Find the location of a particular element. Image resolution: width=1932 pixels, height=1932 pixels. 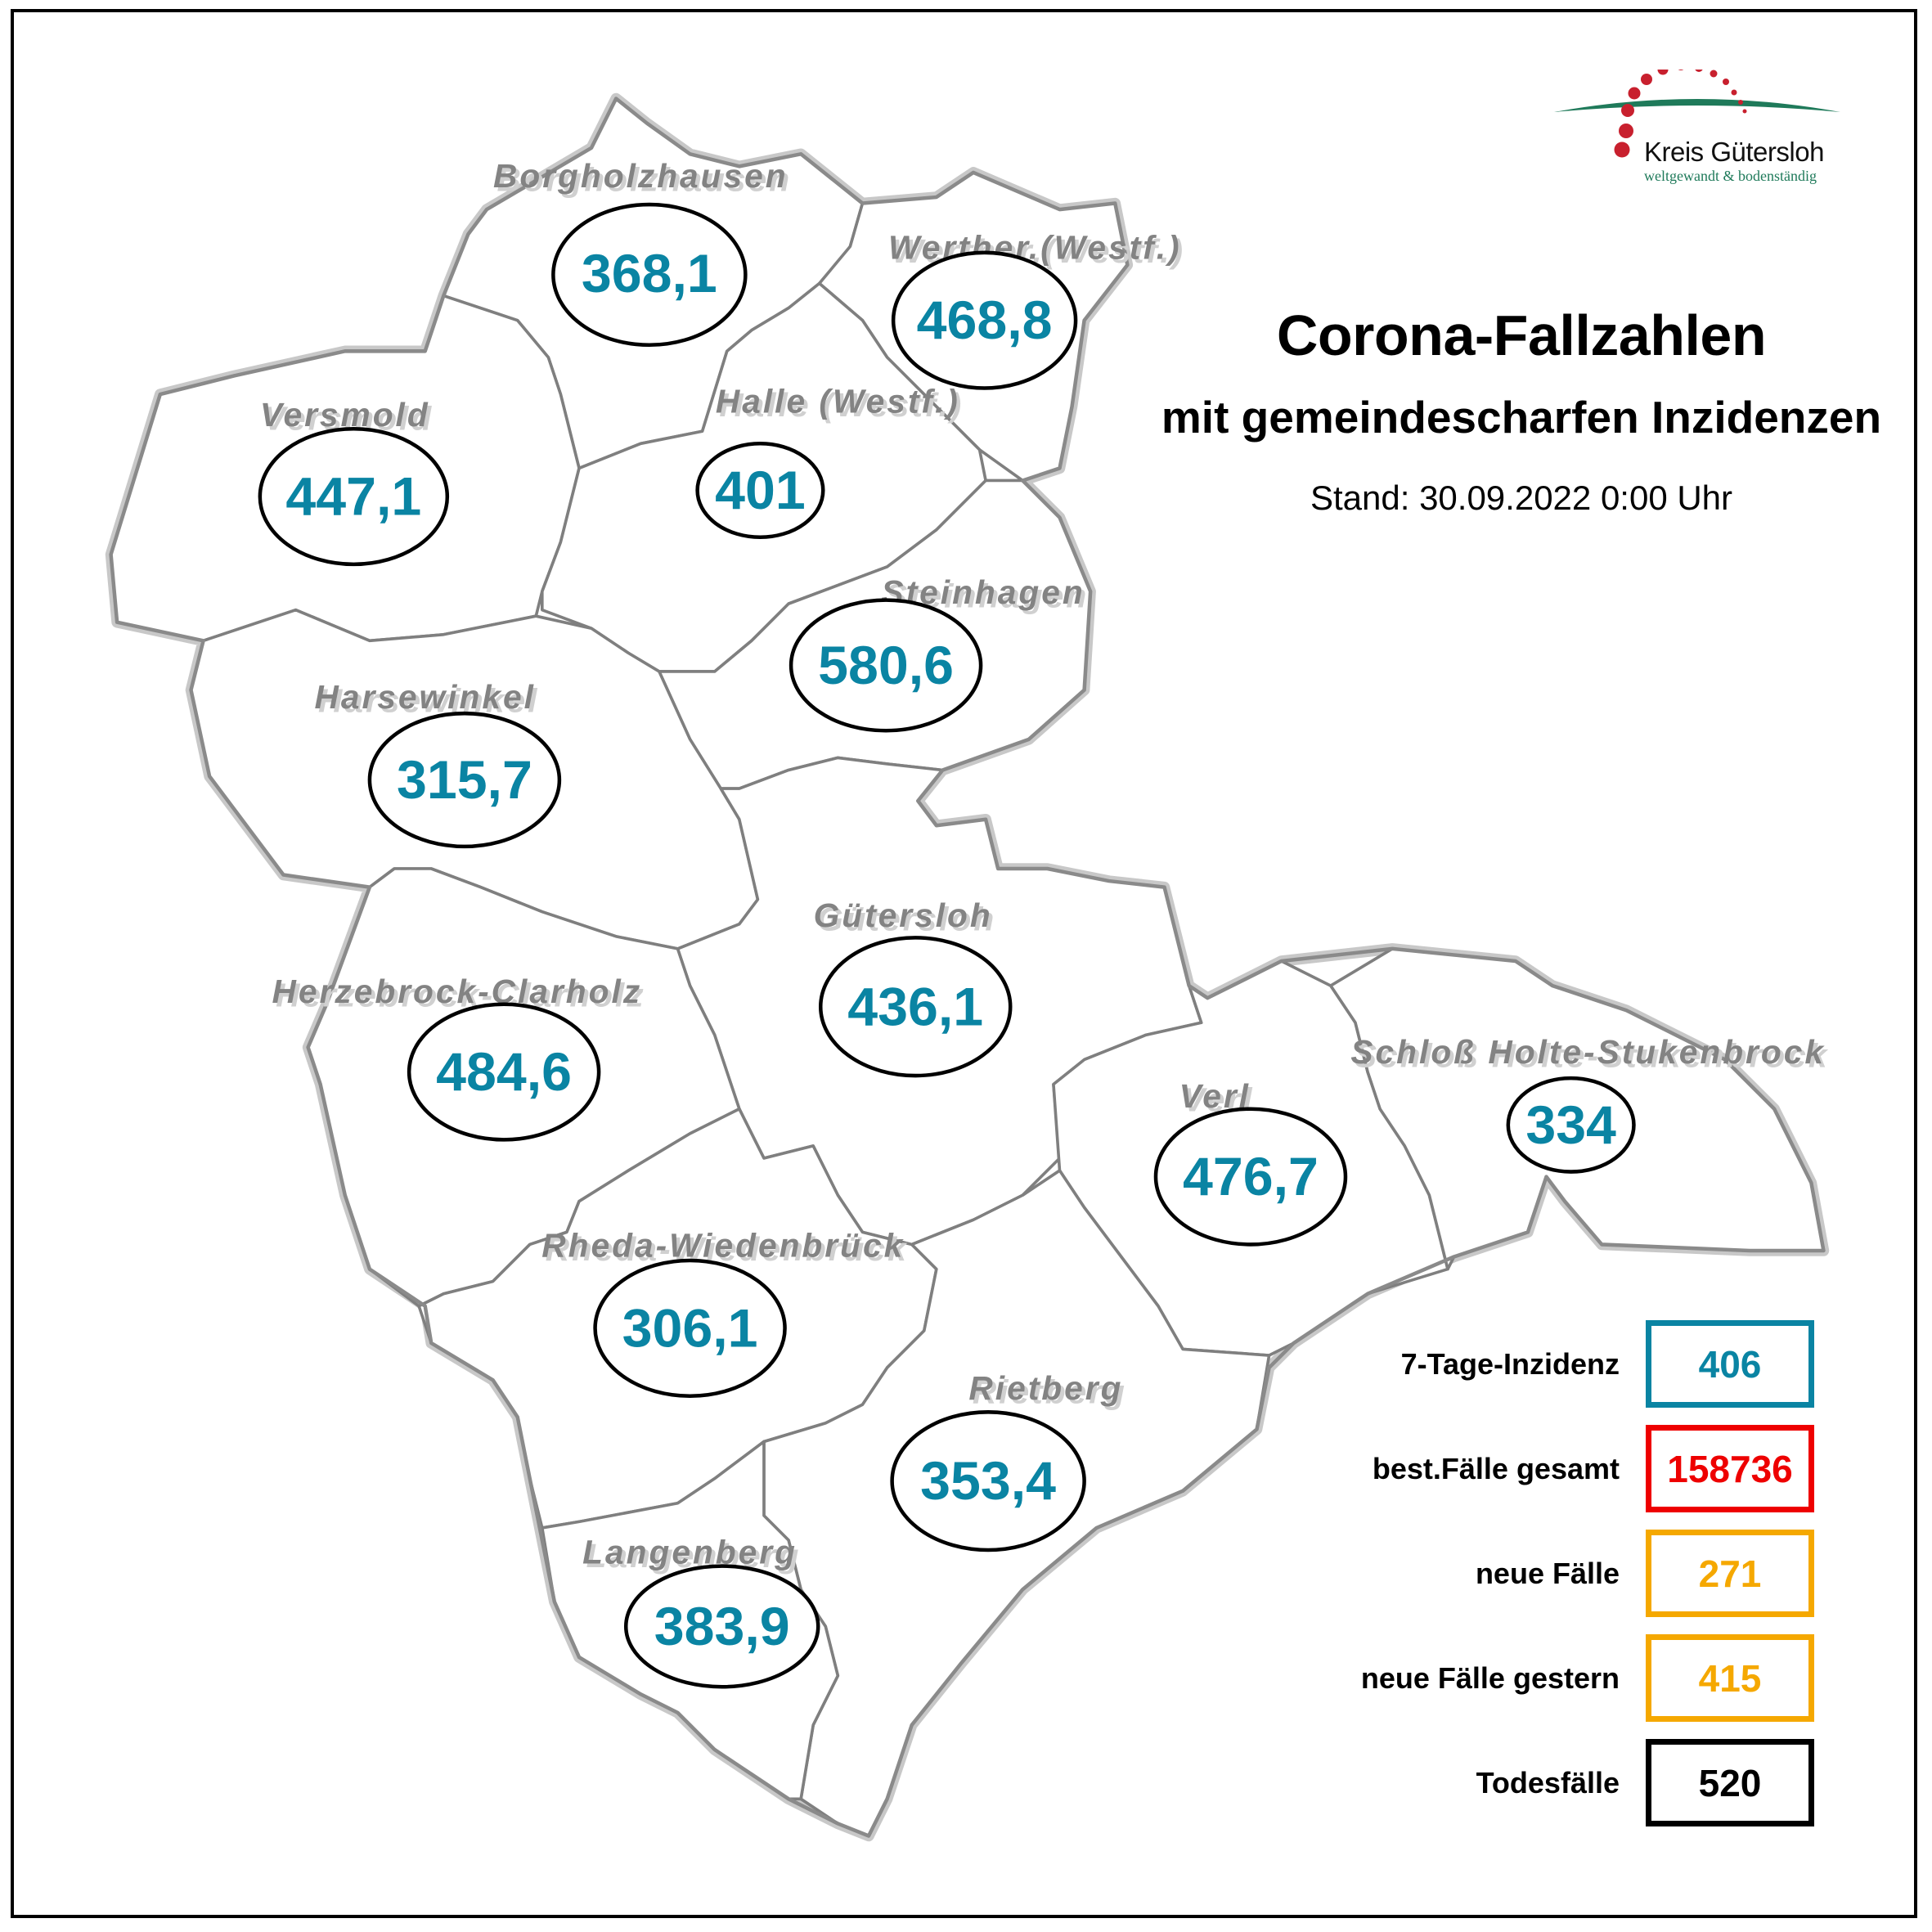

incidence-value: 476,7 is located at coordinates (1251, 1177).